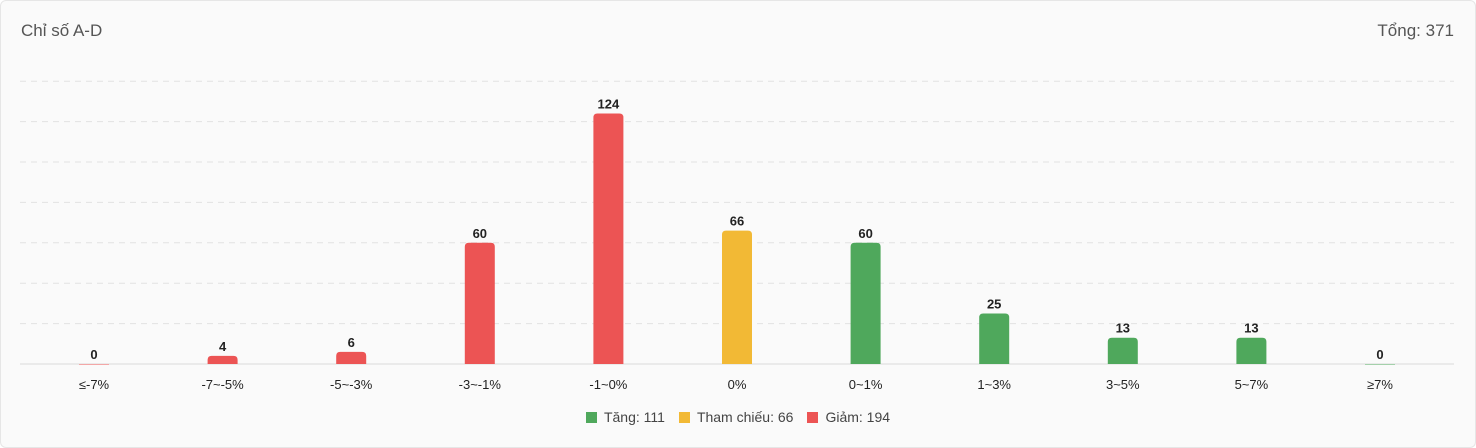 This screenshot has width=1476, height=448. Describe the element at coordinates (223, 346) in the screenshot. I see `value-label-1: 4` at that location.